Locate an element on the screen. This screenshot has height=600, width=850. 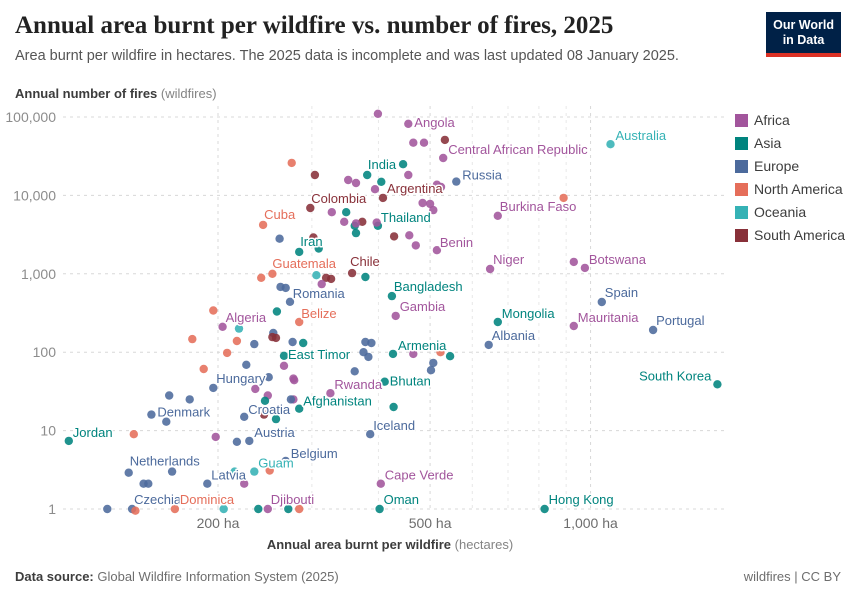
point-hungary is located at coordinates (213, 388).